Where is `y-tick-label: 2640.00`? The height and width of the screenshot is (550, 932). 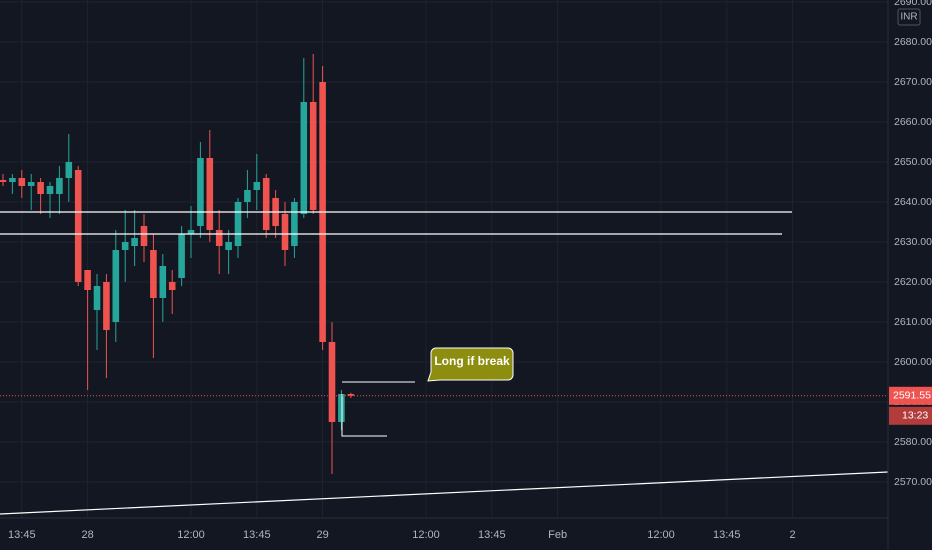 y-tick-label: 2640.00 is located at coordinates (913, 202).